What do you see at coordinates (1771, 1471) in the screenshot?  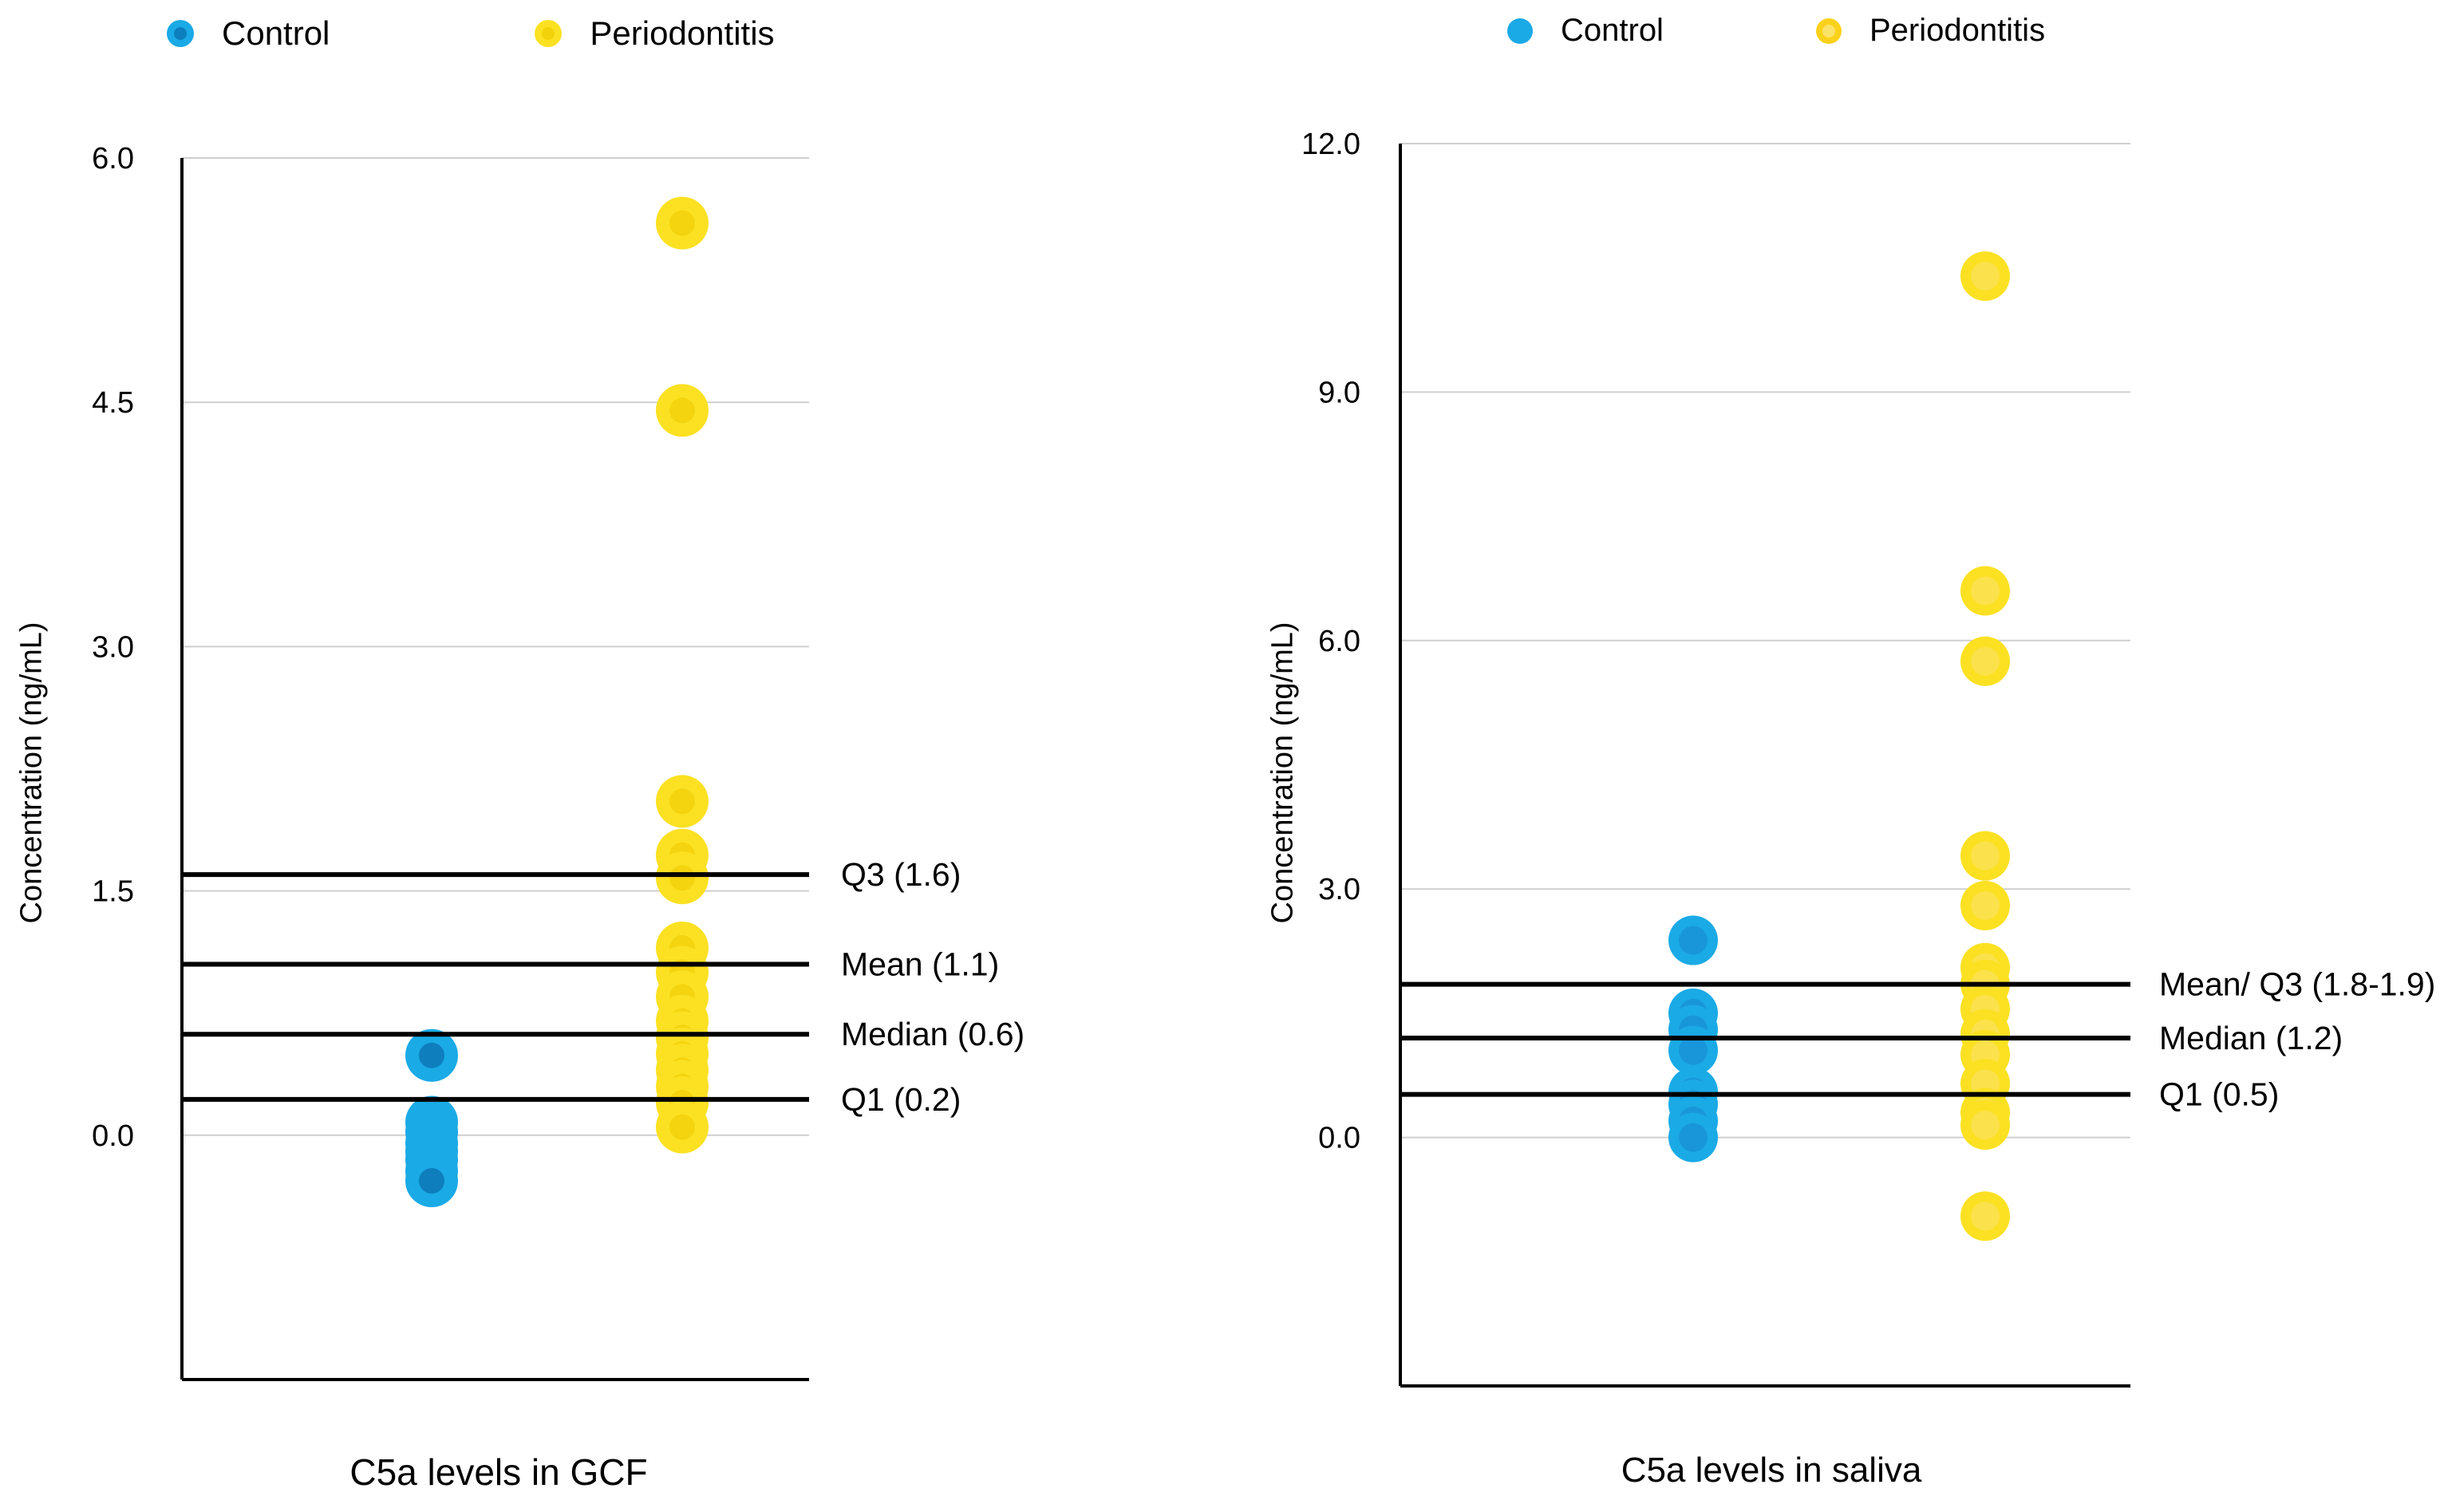 I see `chart-title-saliva: C5a levels in saliva` at bounding box center [1771, 1471].